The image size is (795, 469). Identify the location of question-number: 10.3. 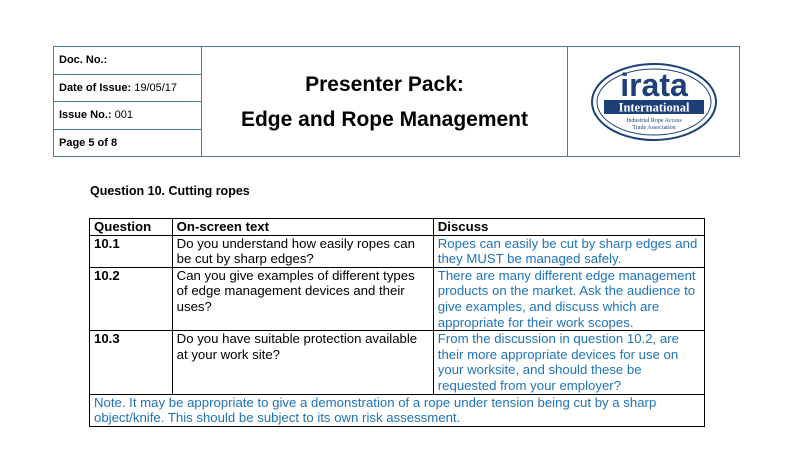
(131, 362).